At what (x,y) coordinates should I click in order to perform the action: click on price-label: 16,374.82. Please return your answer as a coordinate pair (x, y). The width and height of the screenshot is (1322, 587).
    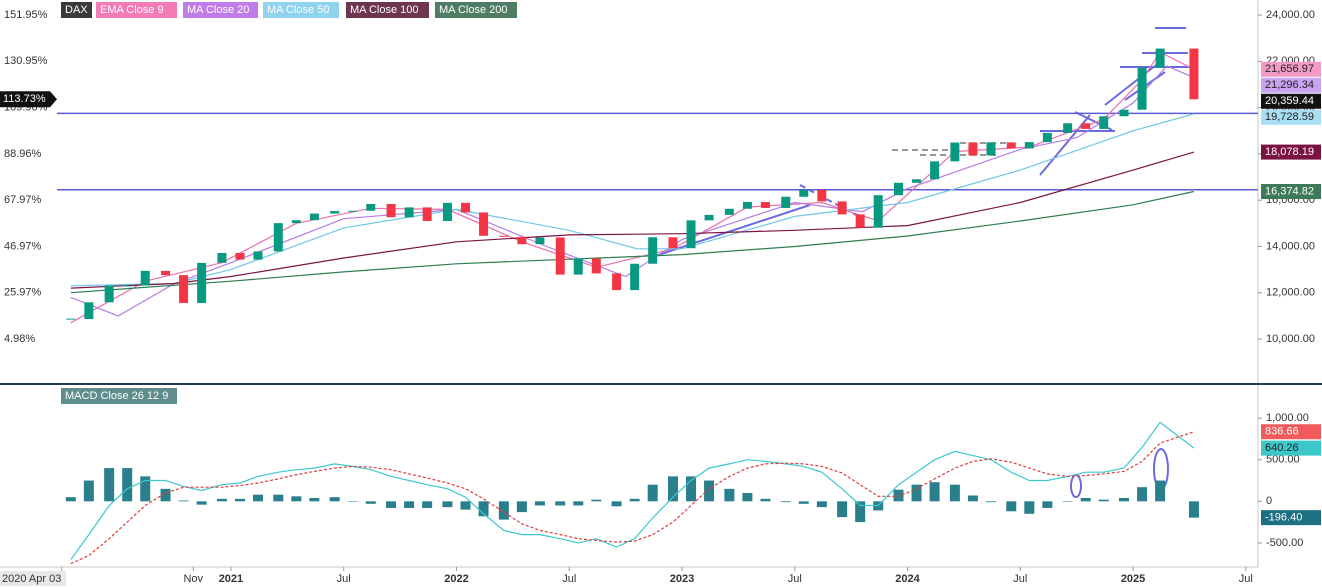
    Looking at the image, I should click on (1289, 191).